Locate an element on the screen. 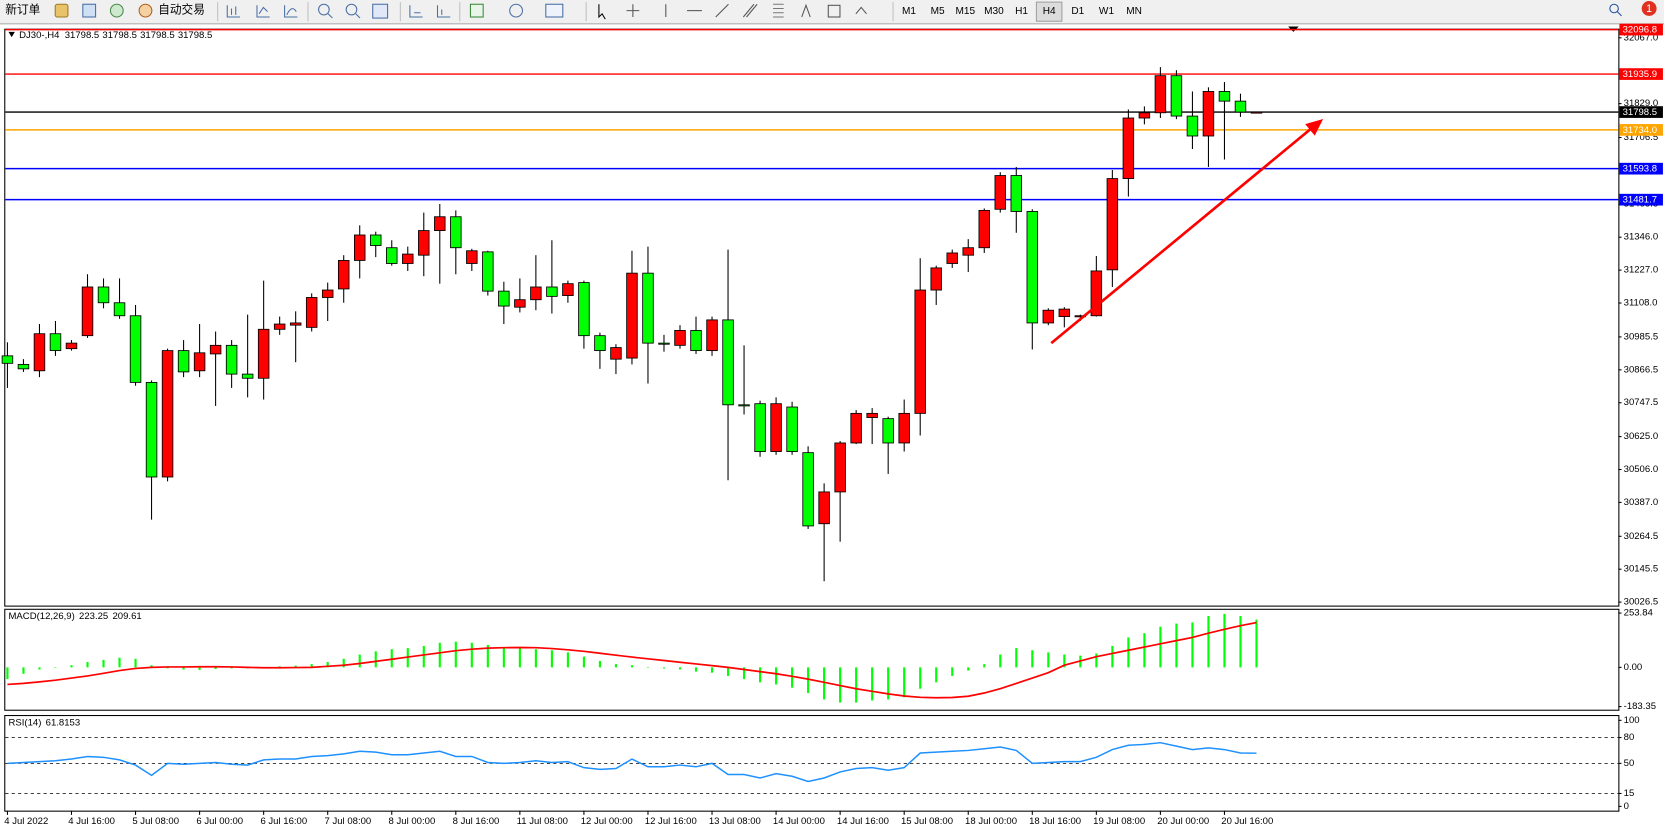 The height and width of the screenshot is (834, 1664). y-tick-label: 30264.5 is located at coordinates (1641, 536).